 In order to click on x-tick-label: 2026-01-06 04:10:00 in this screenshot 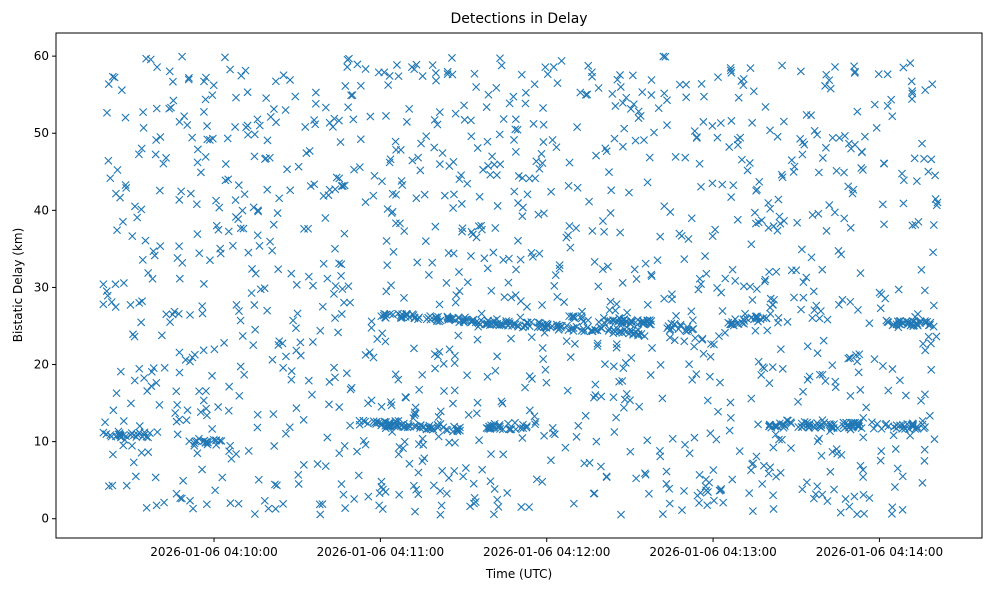, I will do `click(213, 552)`.